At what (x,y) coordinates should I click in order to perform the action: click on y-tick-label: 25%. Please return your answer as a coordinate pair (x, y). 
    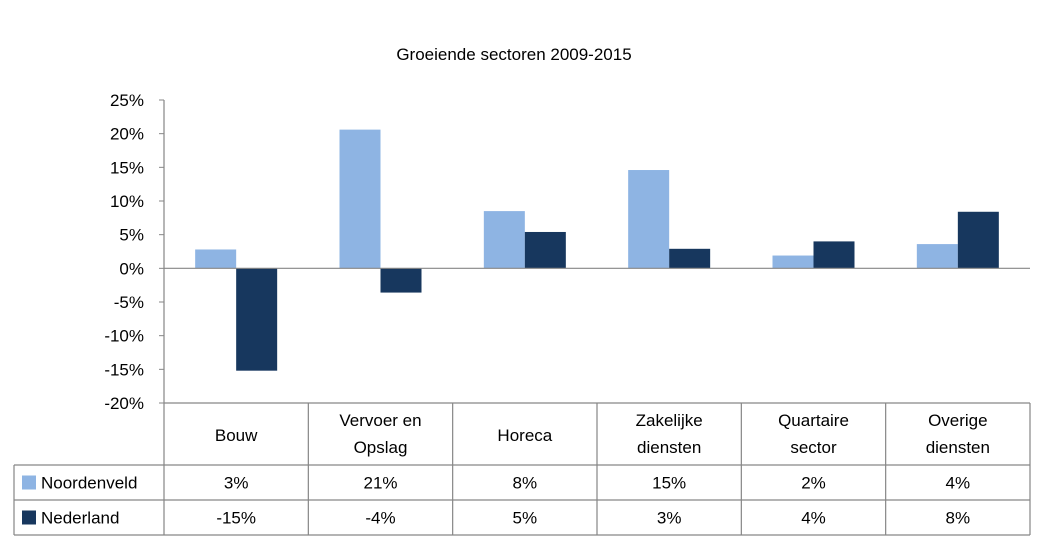
    Looking at the image, I should click on (127, 100).